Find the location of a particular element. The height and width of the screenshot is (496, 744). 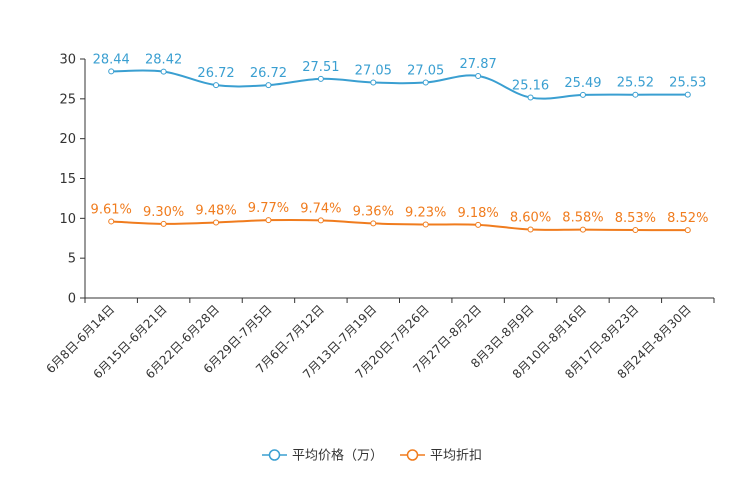

data-label: 27.87 is located at coordinates (478, 64).